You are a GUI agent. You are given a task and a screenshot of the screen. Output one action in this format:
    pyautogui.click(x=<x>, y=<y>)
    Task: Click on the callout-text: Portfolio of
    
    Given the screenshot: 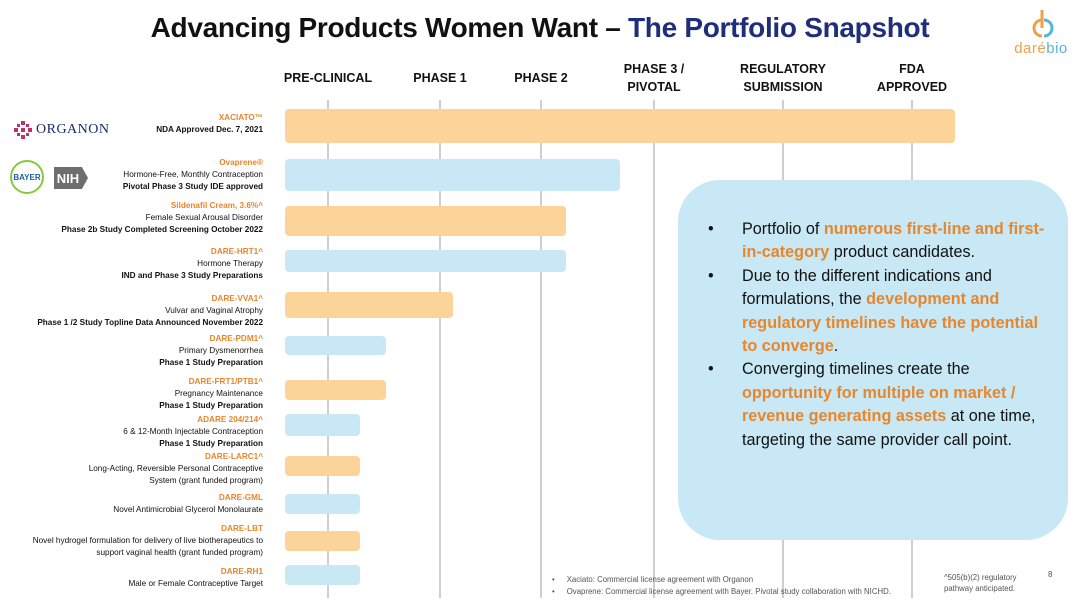 What is the action you would take?
    pyautogui.click(x=783, y=229)
    